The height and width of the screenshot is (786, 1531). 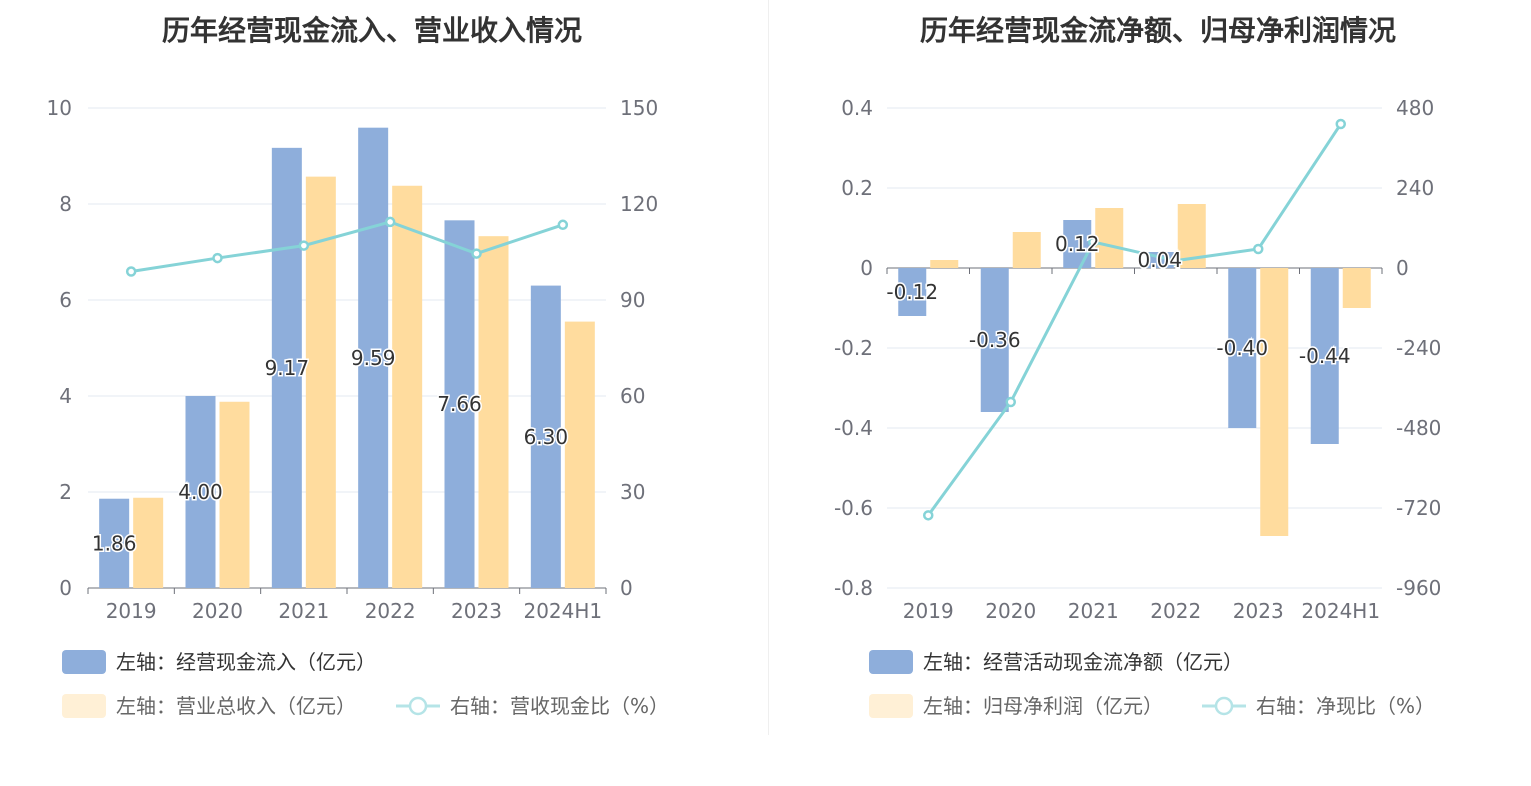 I want to click on bar-data-label: -0.44, so click(x=1325, y=356).